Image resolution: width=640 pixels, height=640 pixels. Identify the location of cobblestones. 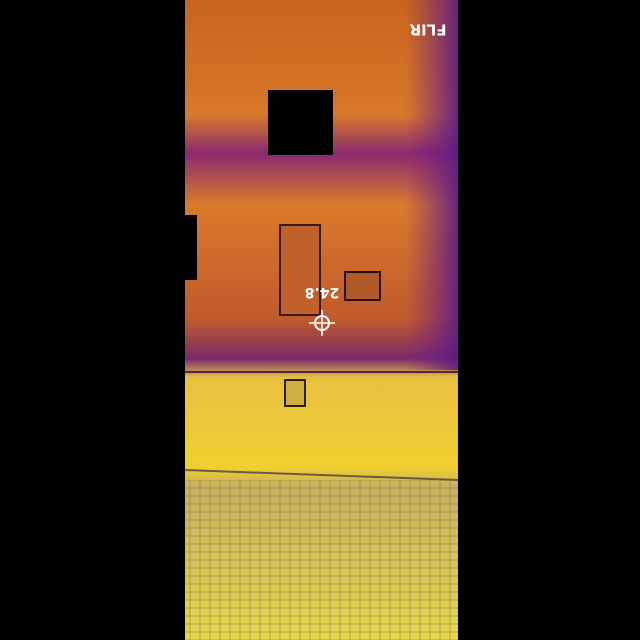
(321, 560).